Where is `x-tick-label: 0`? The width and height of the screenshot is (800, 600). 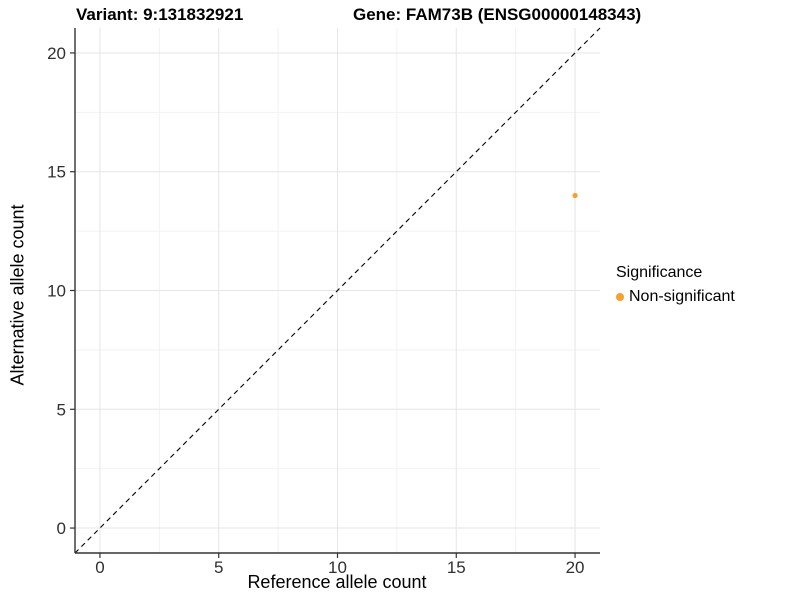 x-tick-label: 0 is located at coordinates (99, 567).